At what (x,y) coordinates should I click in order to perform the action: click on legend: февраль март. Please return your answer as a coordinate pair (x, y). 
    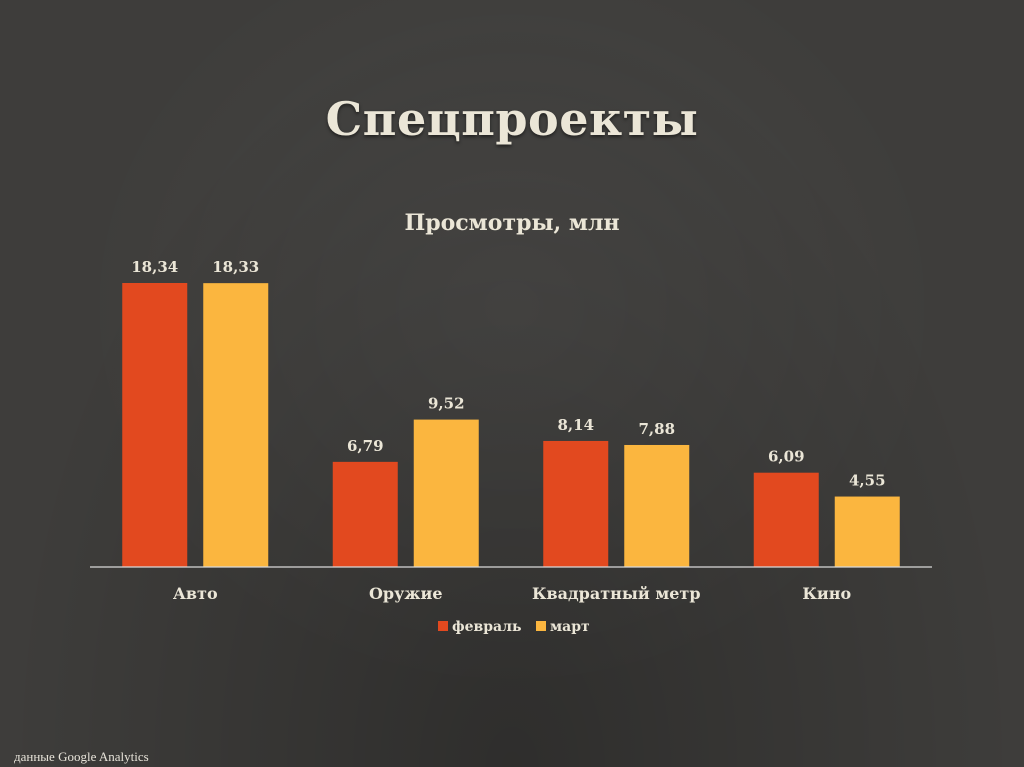
    Looking at the image, I should click on (514, 627).